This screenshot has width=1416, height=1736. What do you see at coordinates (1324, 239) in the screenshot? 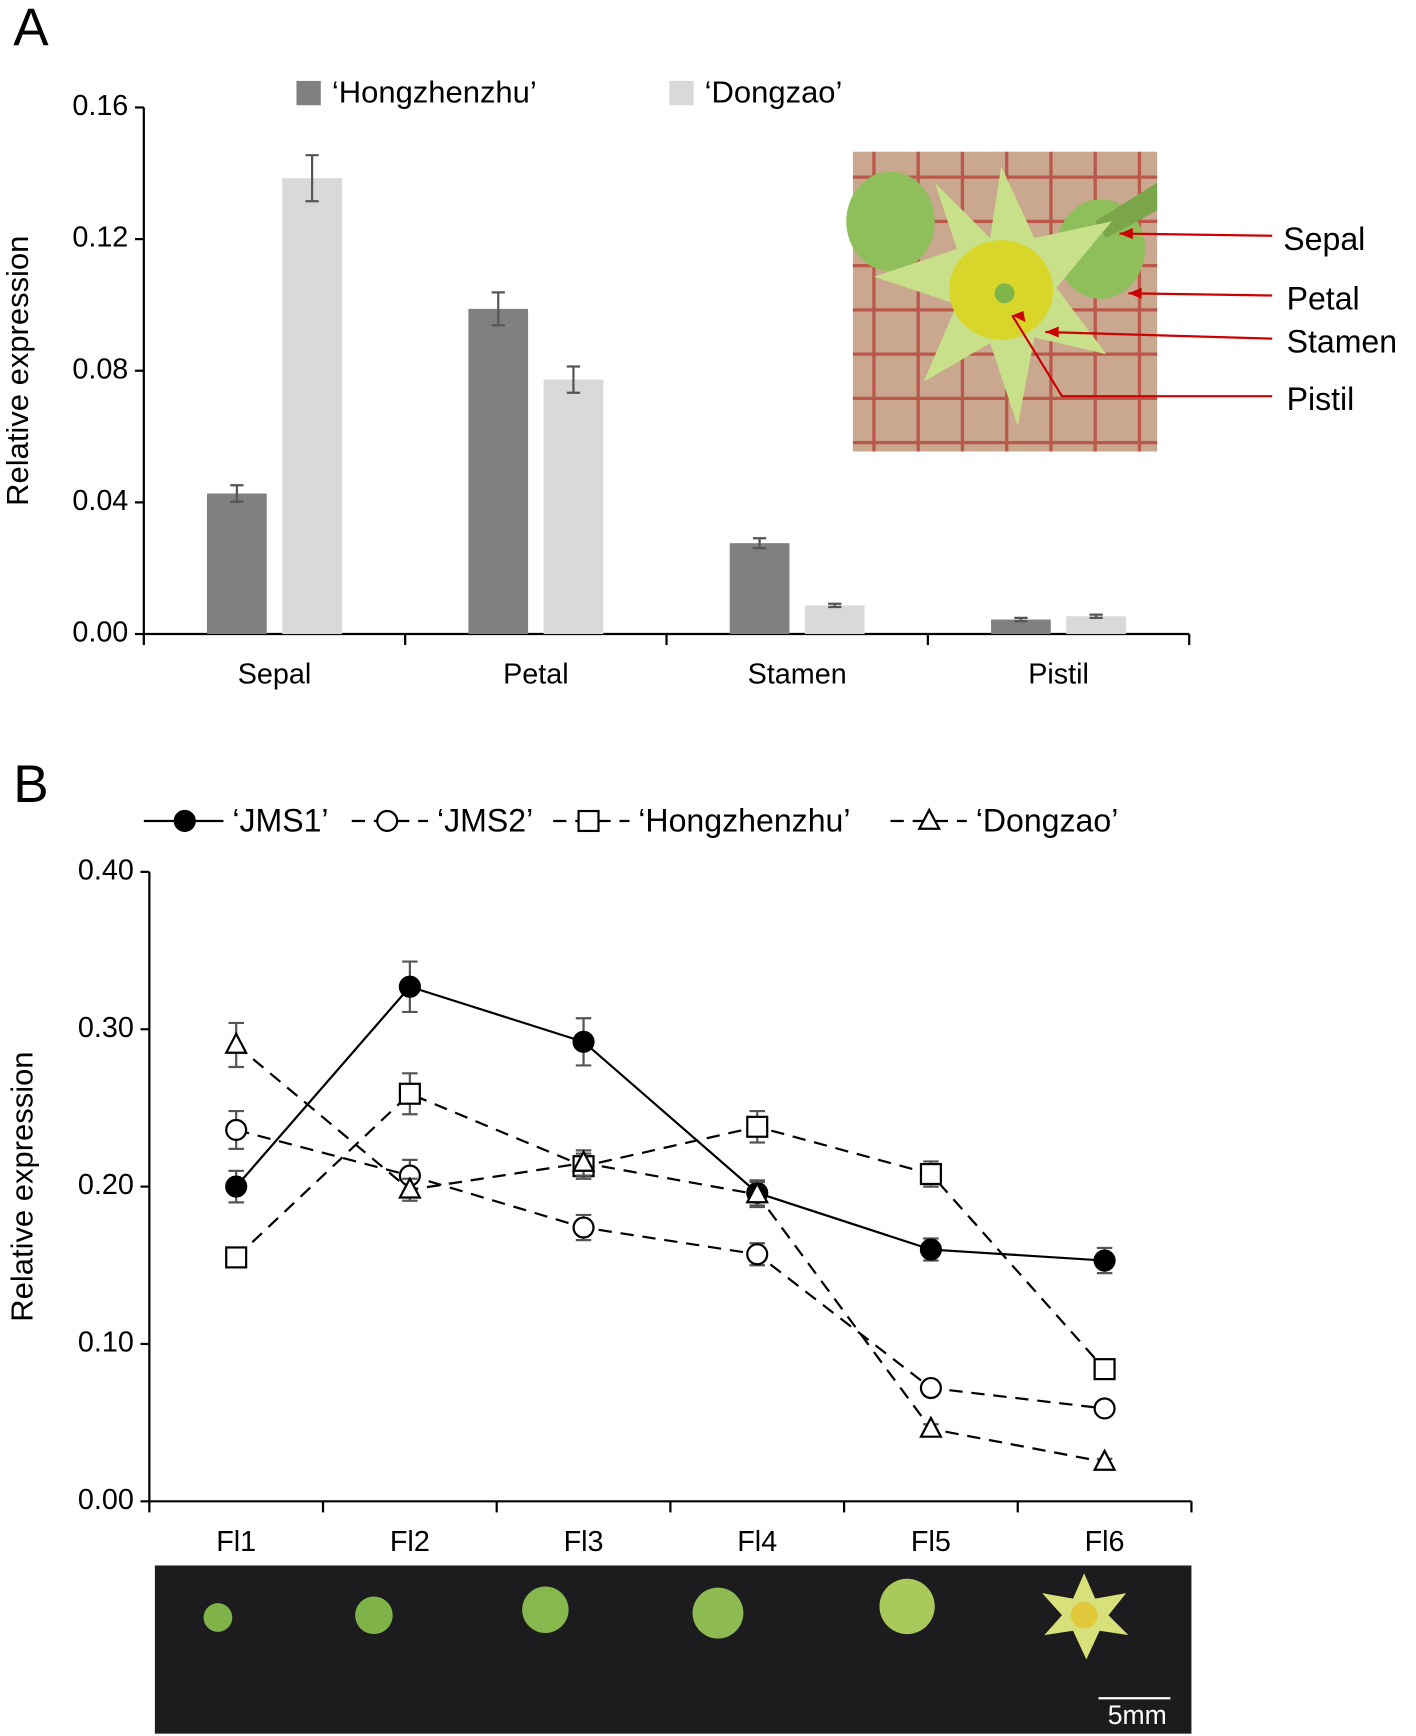
I see `annotation: Sepal` at bounding box center [1324, 239].